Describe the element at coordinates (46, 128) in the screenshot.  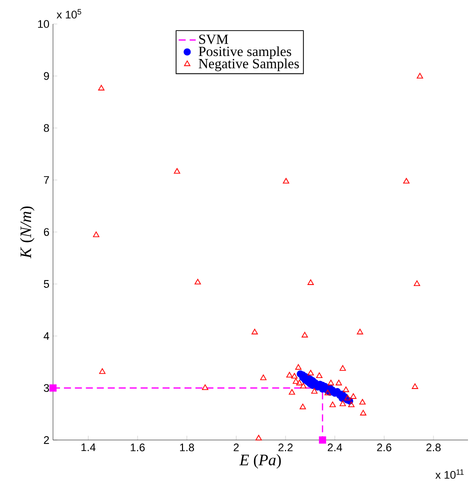
I see `y-tick-label: 8` at that location.